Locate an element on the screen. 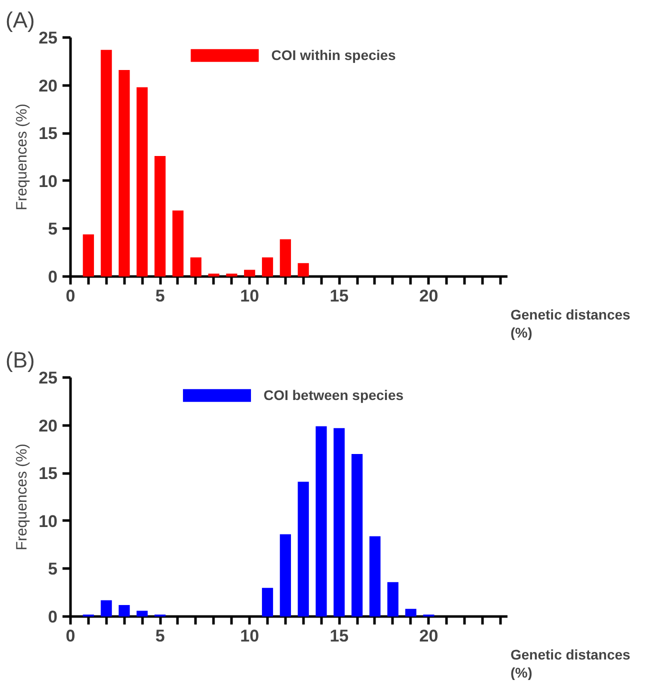 Image resolution: width=657 pixels, height=688 pixels. legend-label: COI within species is located at coordinates (333, 55).